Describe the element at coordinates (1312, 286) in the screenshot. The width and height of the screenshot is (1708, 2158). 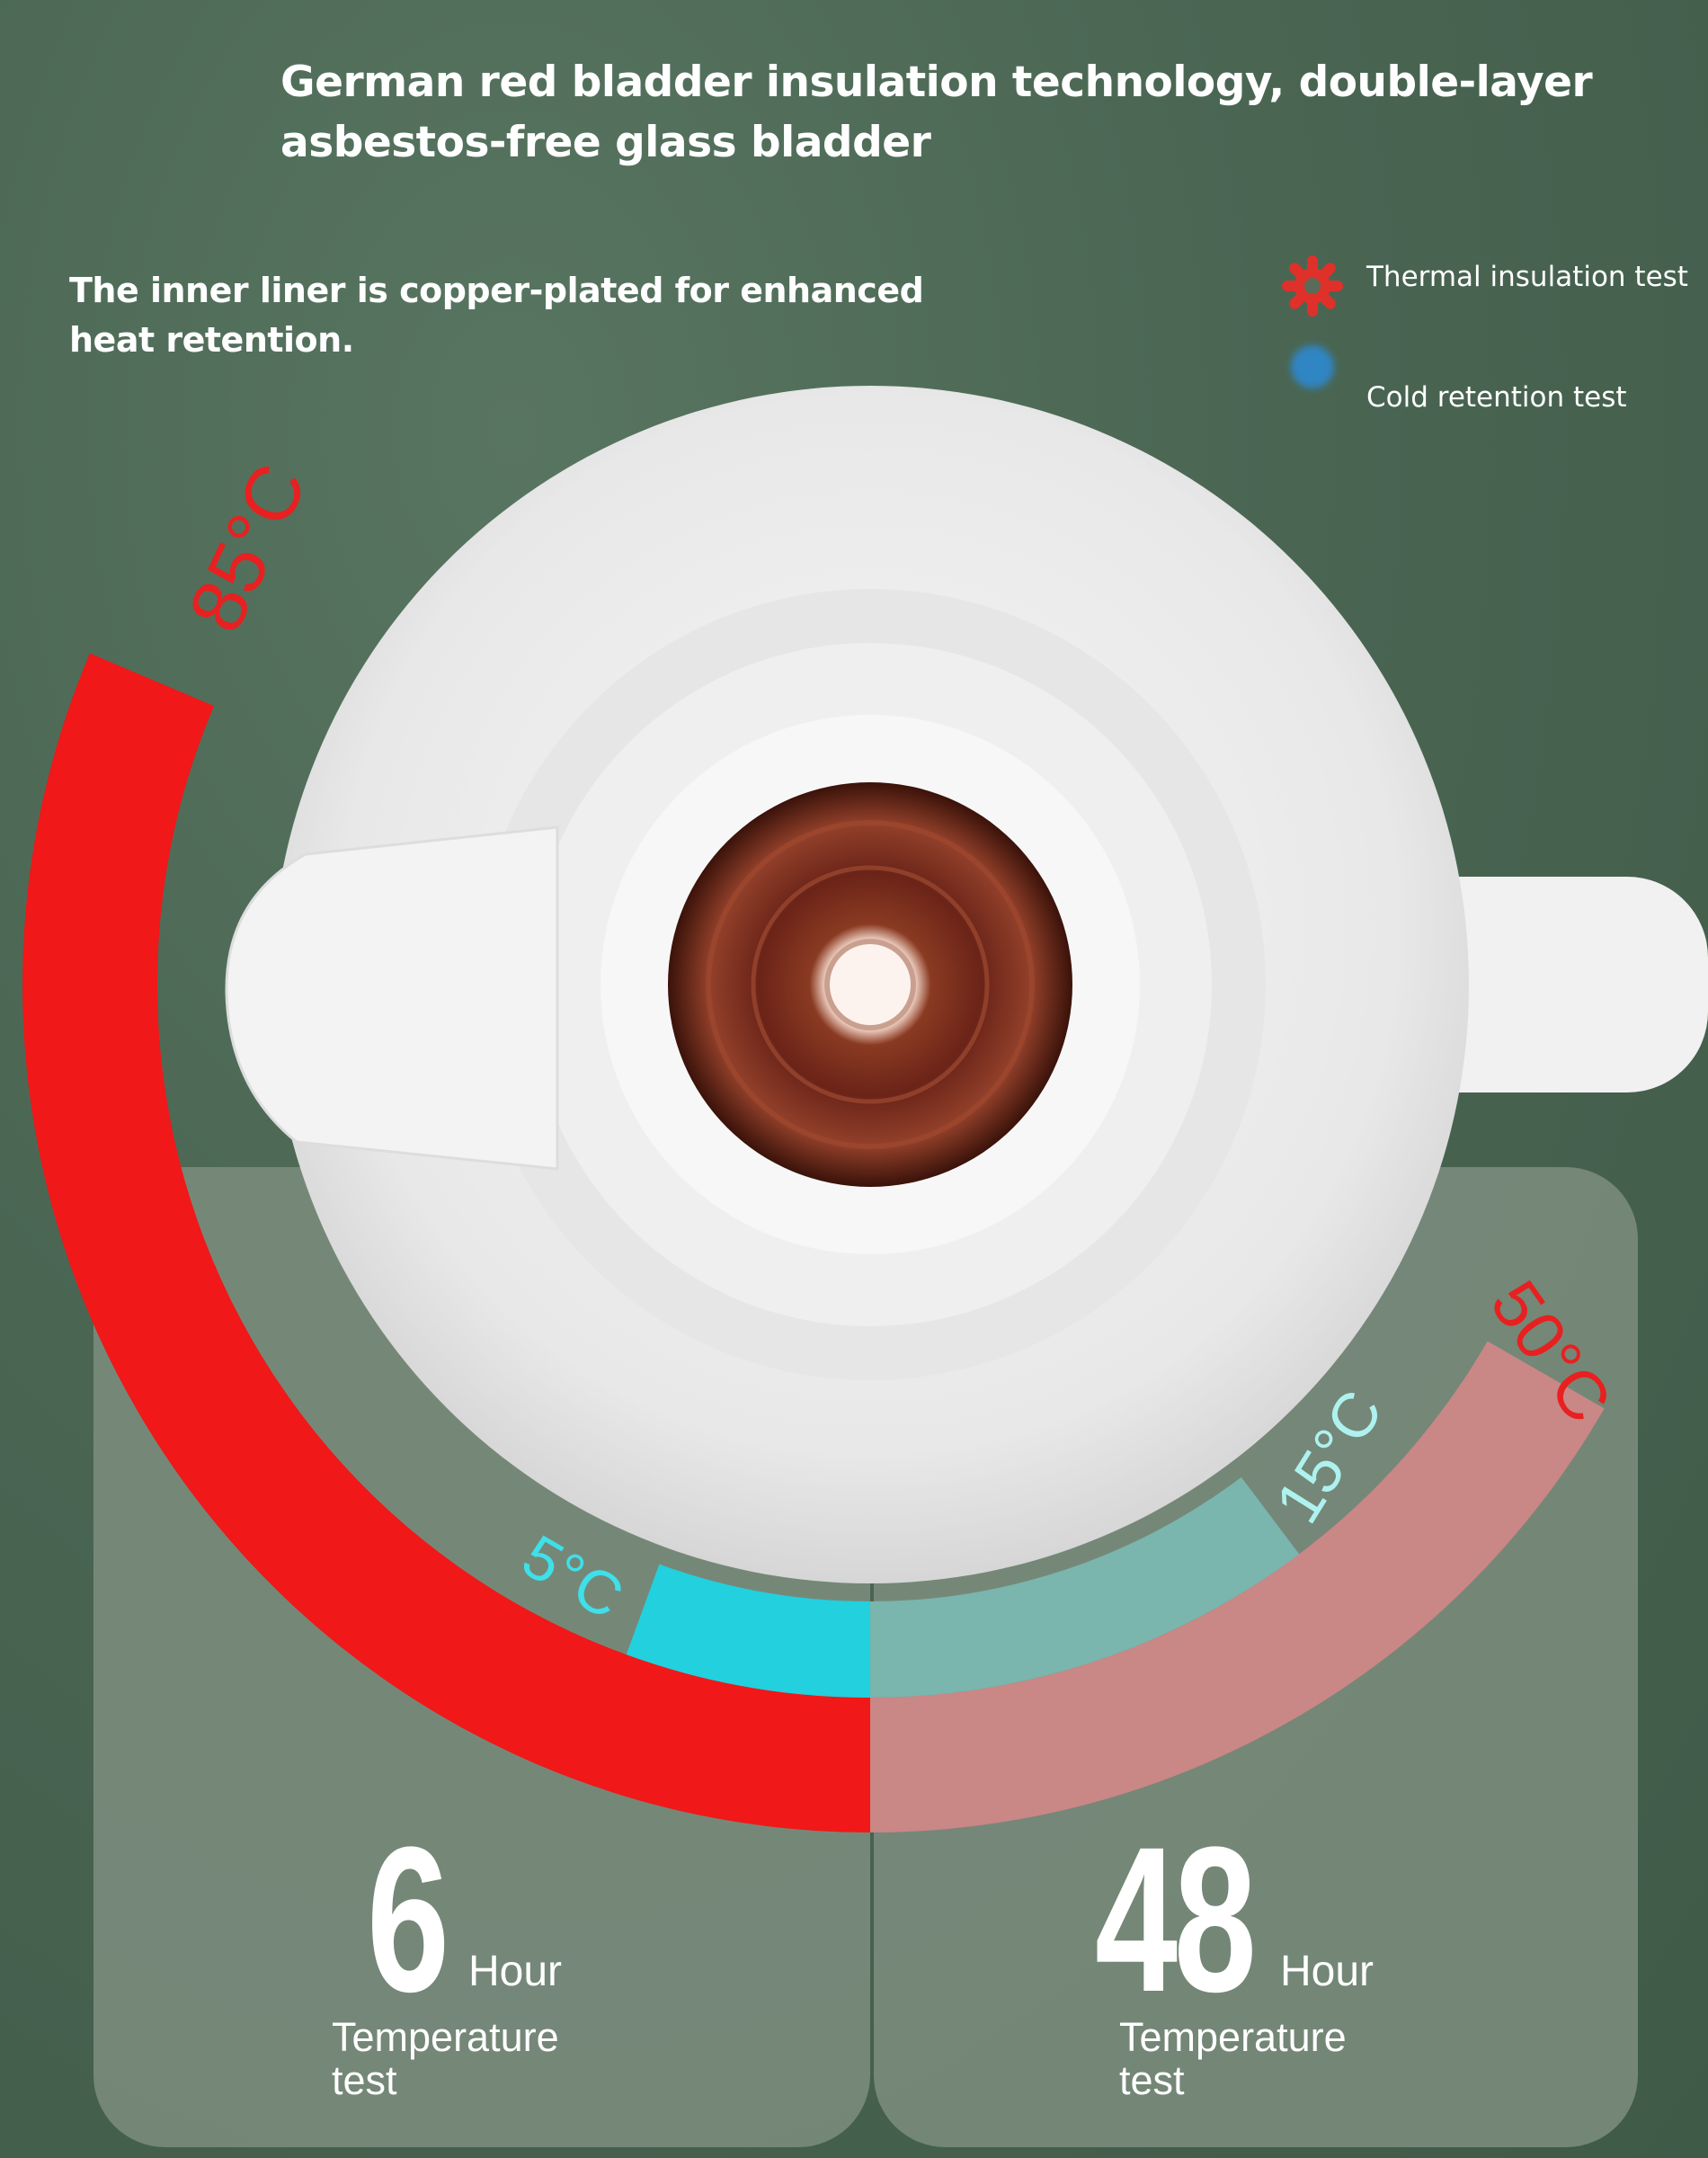
I see `sun-icon` at that location.